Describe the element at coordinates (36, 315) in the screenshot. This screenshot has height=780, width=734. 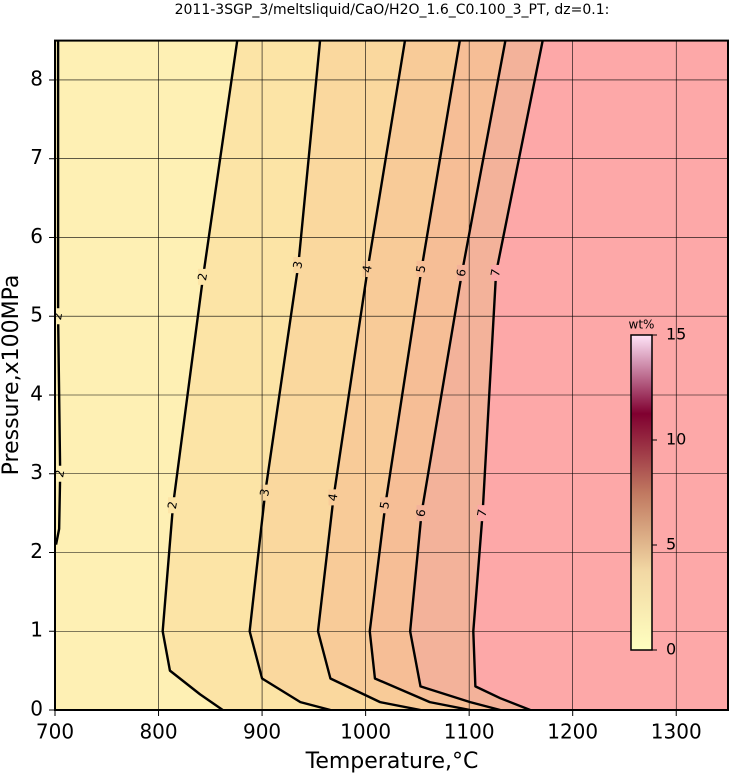
I see `y-tick-label: 5` at that location.